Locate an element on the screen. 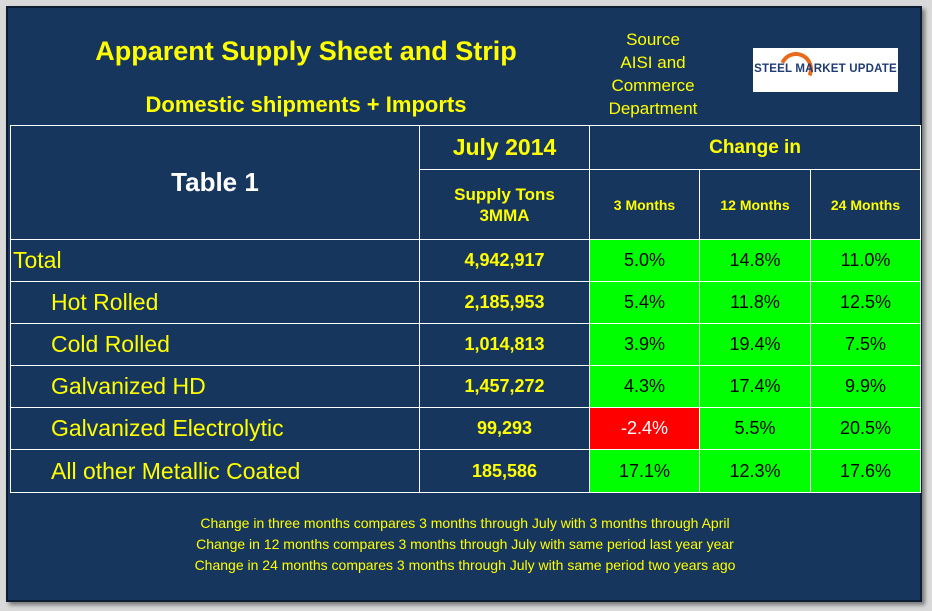  row-change-12m: 14.8% is located at coordinates (755, 260).